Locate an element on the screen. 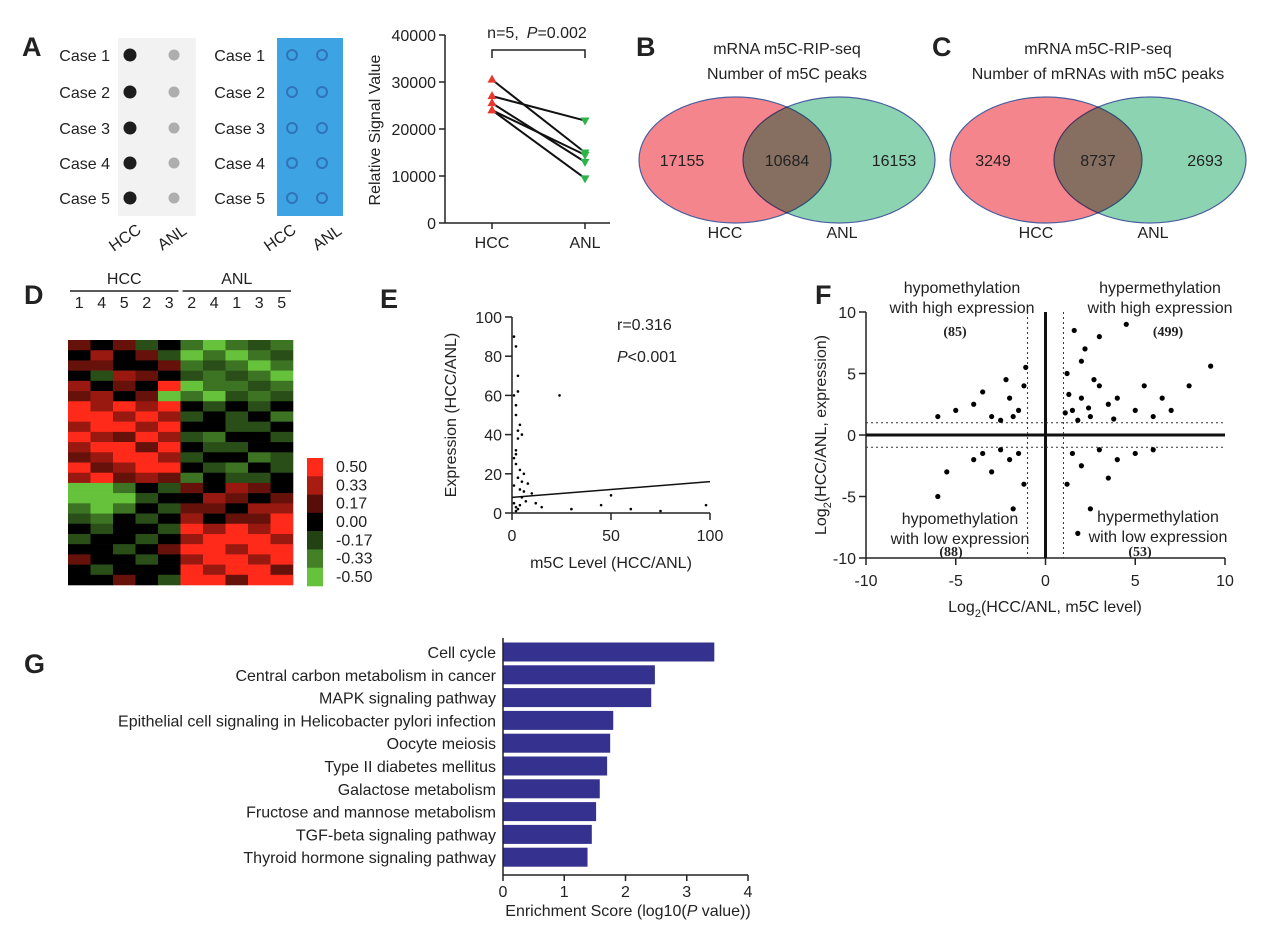  x-axis-label-part: Log is located at coordinates (961, 607).